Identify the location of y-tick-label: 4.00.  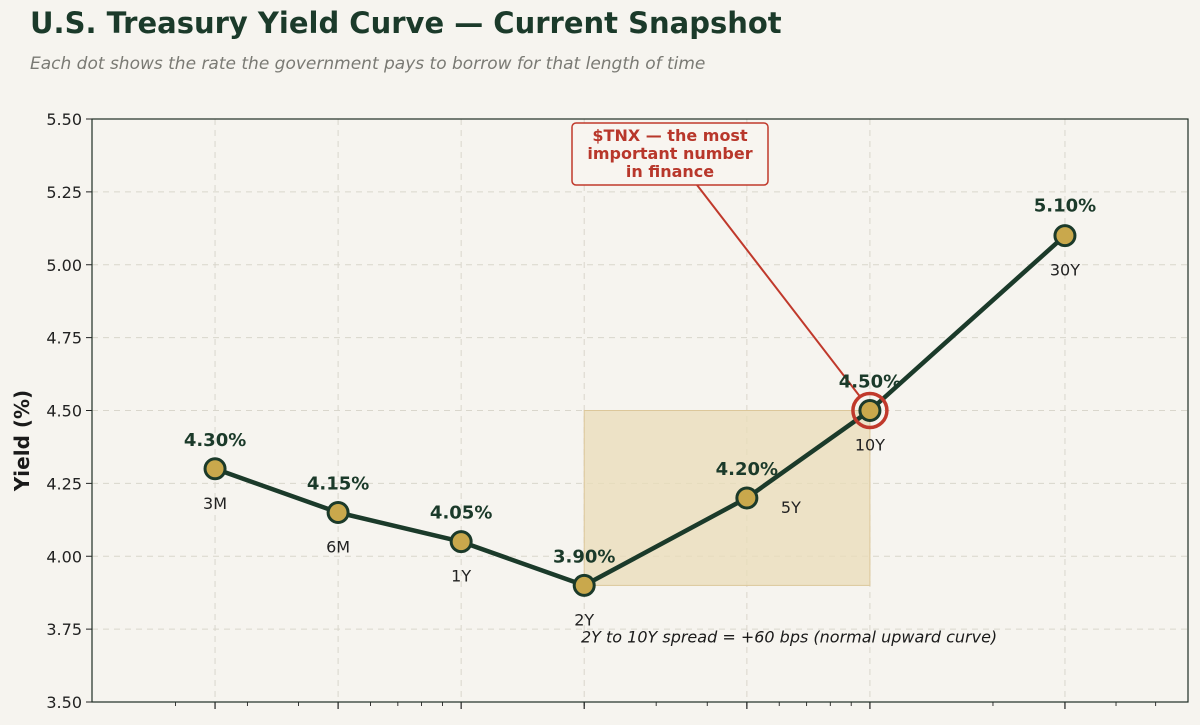
(64, 556).